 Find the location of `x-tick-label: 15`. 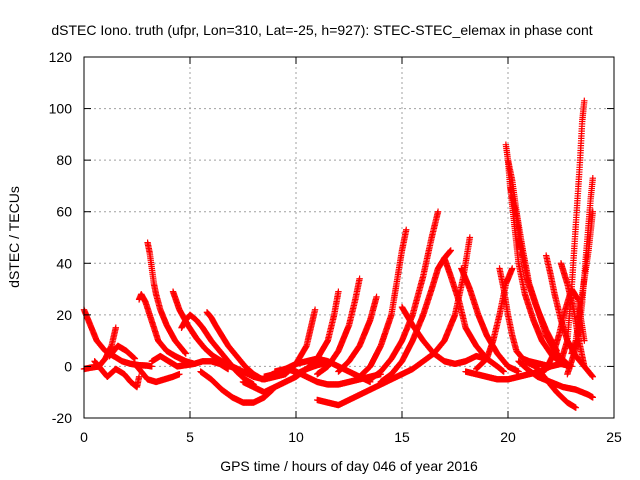

x-tick-label: 15 is located at coordinates (402, 437).